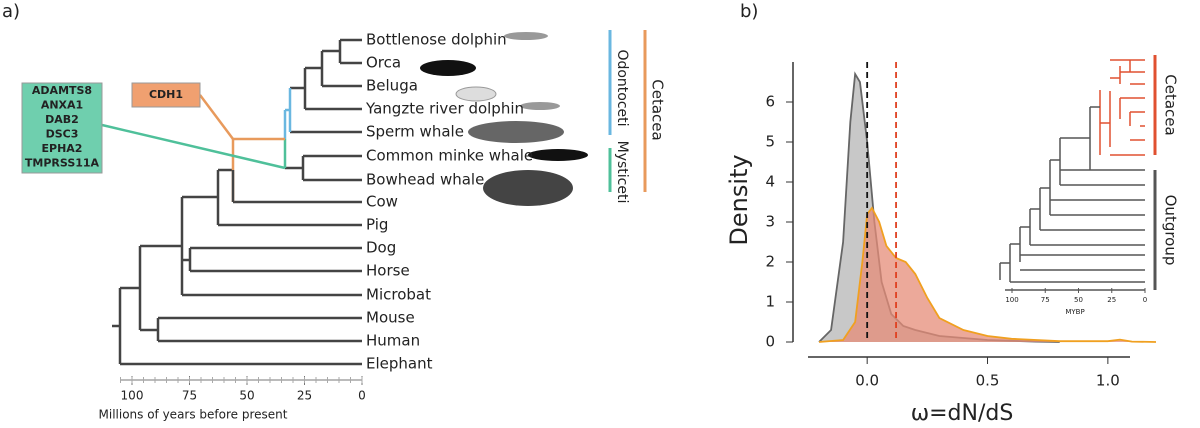  I want to click on taxon-label: Sperm whale, so click(415, 132).